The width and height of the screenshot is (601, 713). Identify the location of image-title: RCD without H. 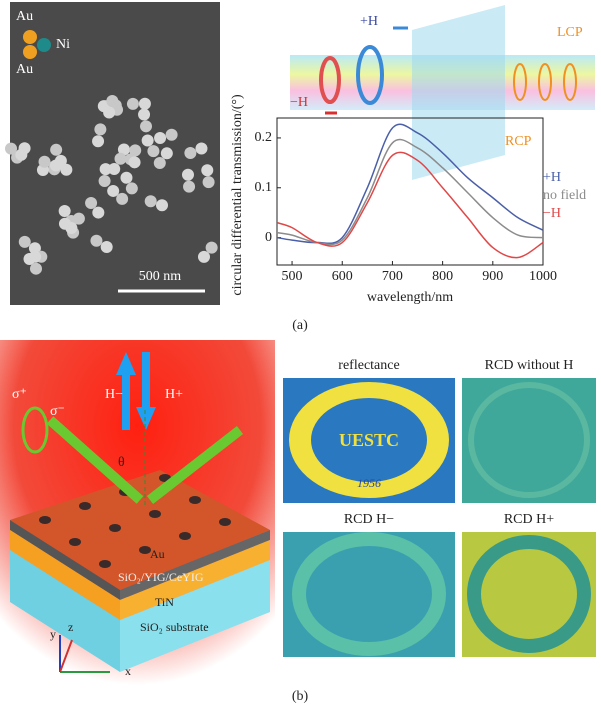
(529, 365).